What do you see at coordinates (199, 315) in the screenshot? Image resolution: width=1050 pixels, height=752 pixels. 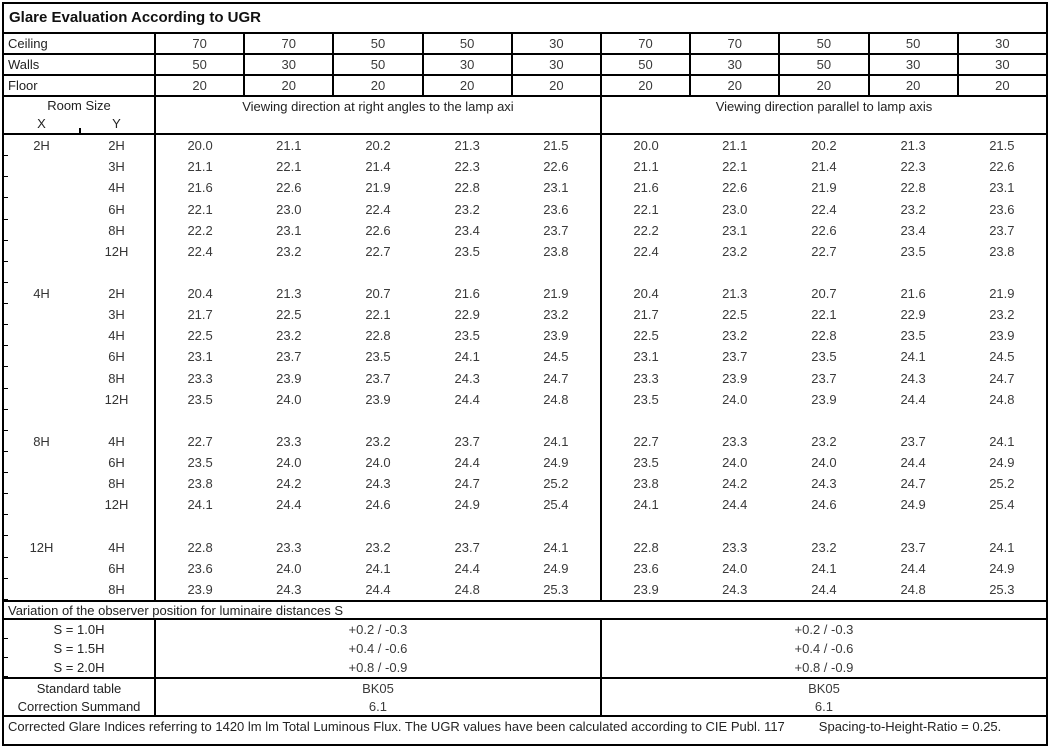 I see `ugr-value-cell: 21.7` at bounding box center [199, 315].